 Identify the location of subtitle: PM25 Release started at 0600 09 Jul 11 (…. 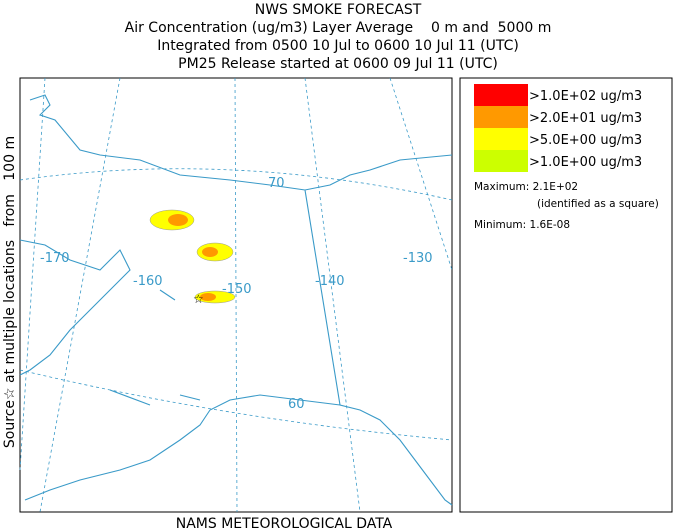
(338, 64).